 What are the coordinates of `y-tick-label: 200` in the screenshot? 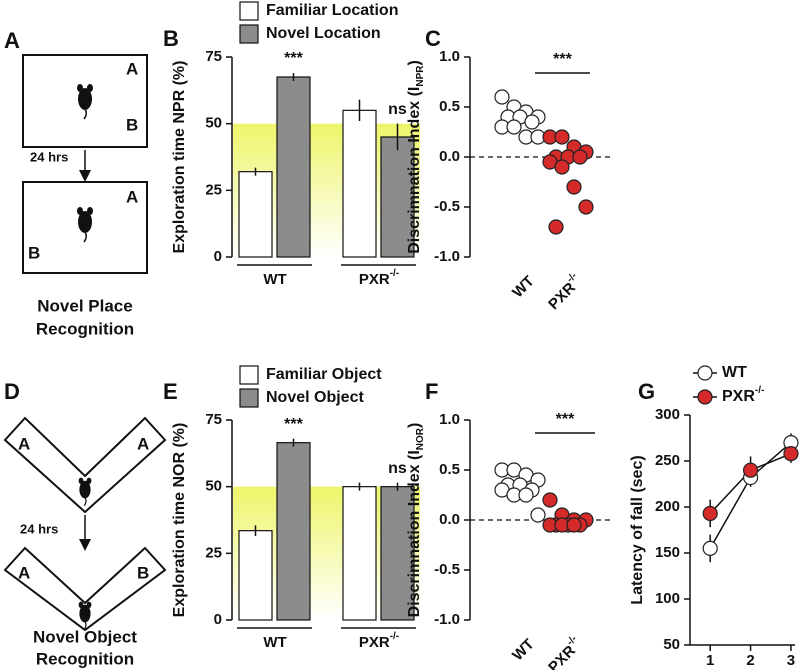 It's located at (667, 506).